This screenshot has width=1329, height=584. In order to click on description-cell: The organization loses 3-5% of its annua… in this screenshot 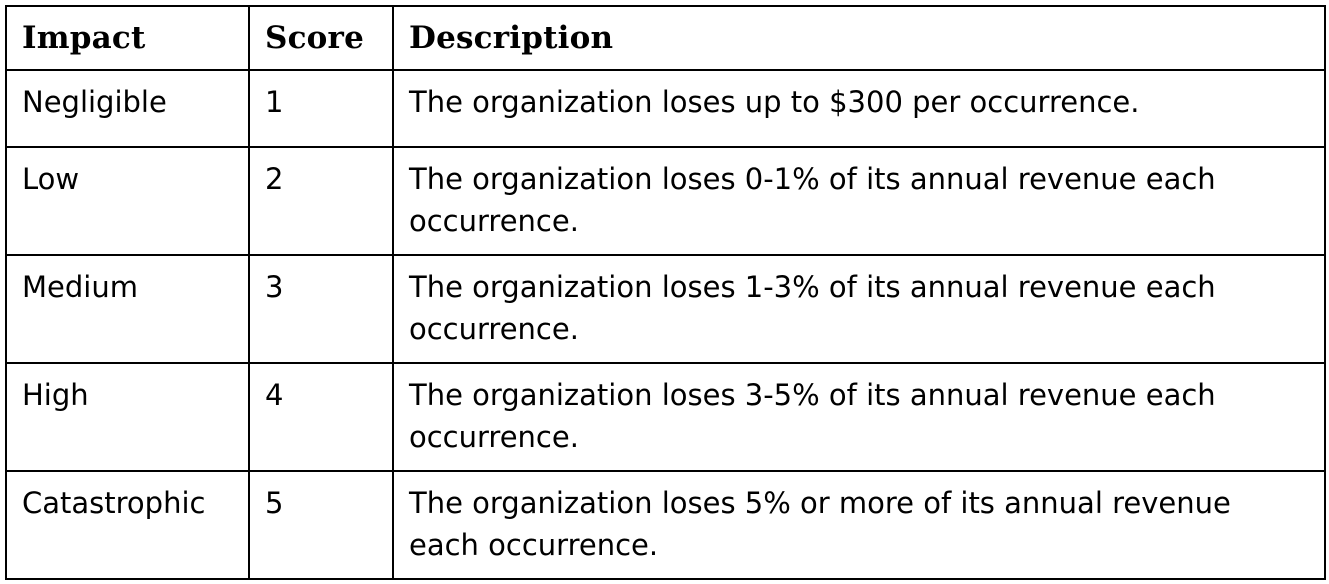, I will do `click(859, 417)`.